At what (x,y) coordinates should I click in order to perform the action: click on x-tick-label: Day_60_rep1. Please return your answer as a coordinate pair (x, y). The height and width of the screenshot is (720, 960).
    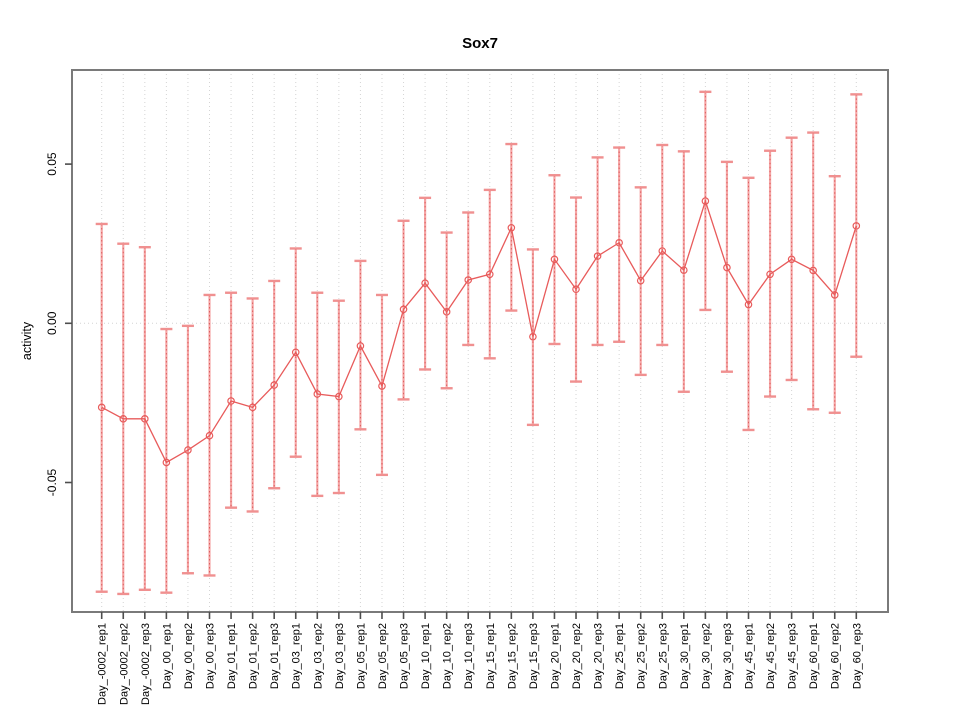
    Looking at the image, I should click on (814, 656).